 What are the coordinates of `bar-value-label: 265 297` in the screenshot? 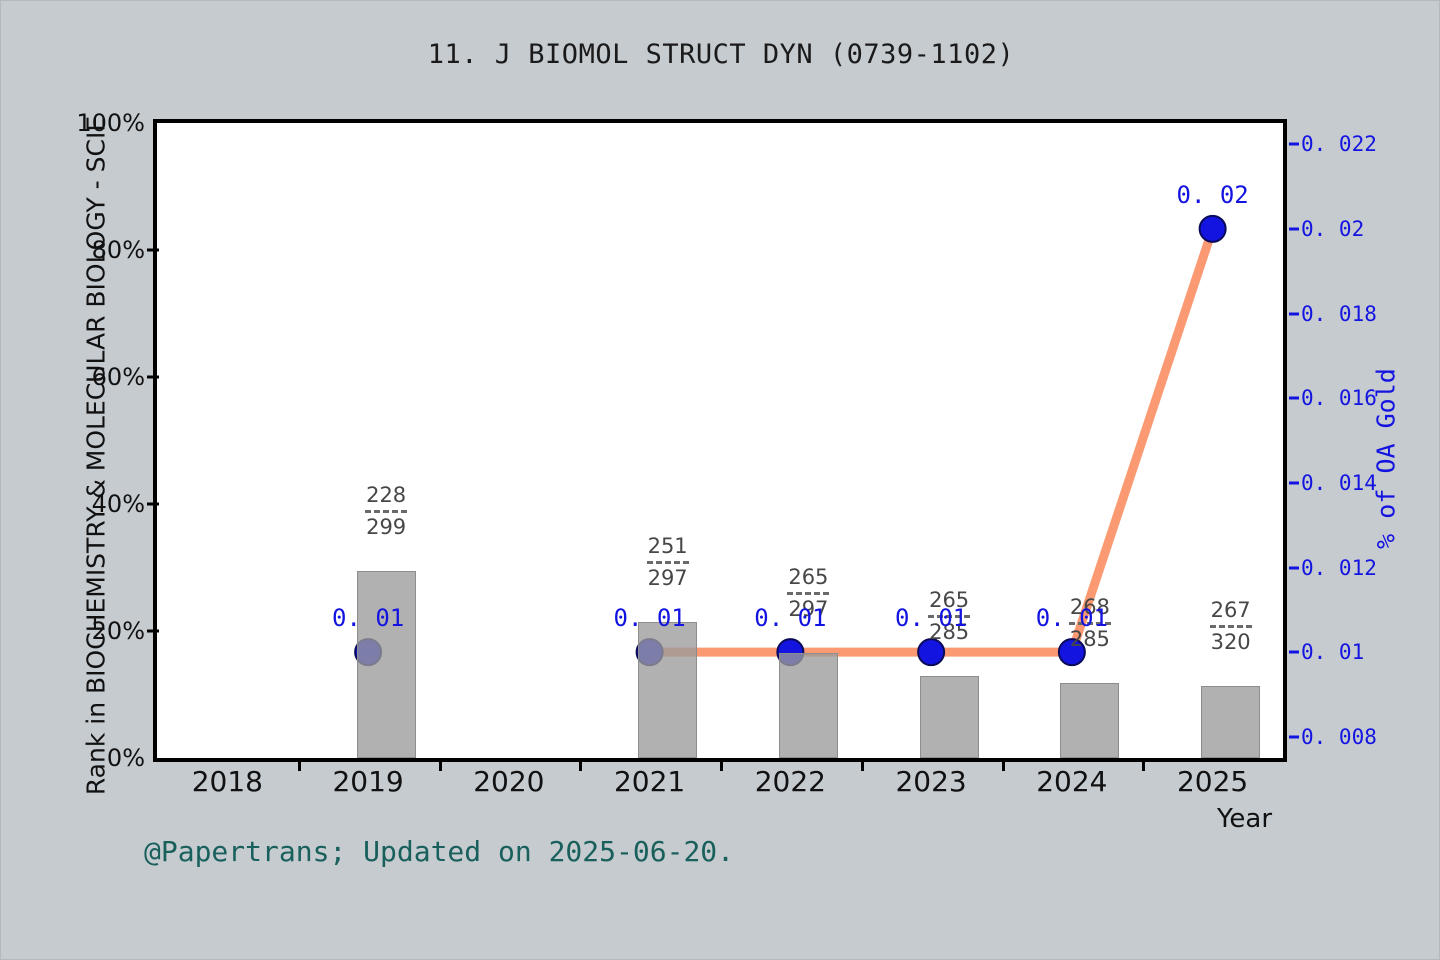 It's located at (808, 592).